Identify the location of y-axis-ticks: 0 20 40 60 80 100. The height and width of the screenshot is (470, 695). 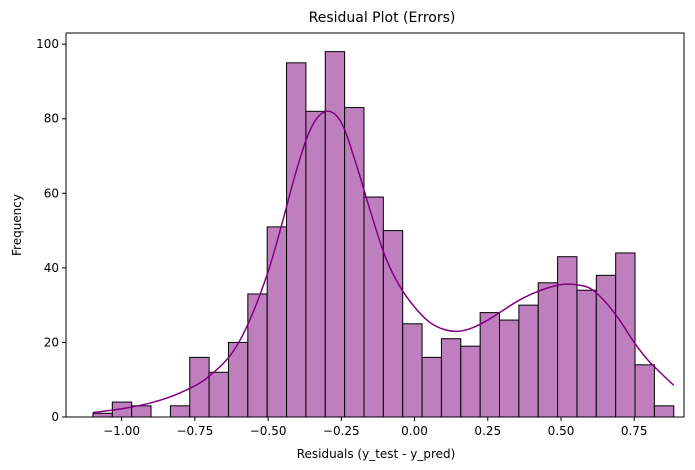
(51, 230).